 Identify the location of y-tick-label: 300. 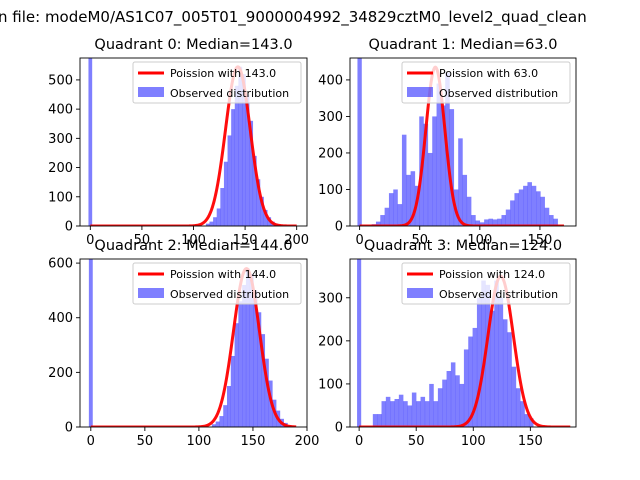
(330, 117).